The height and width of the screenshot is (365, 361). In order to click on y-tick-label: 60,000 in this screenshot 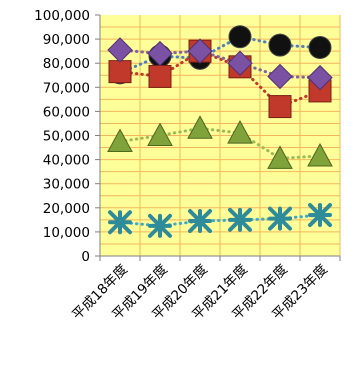, I will do `click(66, 112)`.